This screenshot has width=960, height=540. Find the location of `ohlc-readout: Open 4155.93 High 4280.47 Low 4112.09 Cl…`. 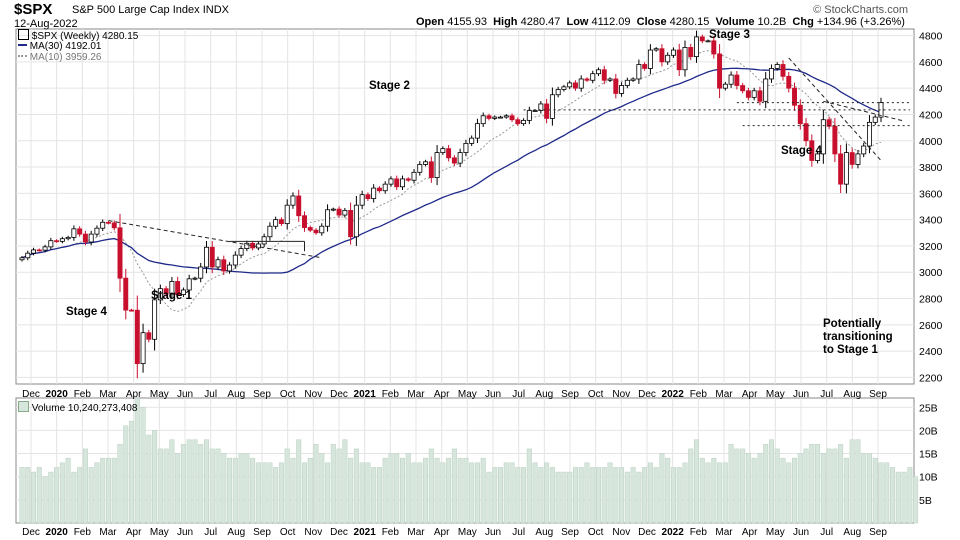

ohlc-readout: Open 4155.93 High 4280.47 Low 4112.09 Cl… is located at coordinates (660, 22).